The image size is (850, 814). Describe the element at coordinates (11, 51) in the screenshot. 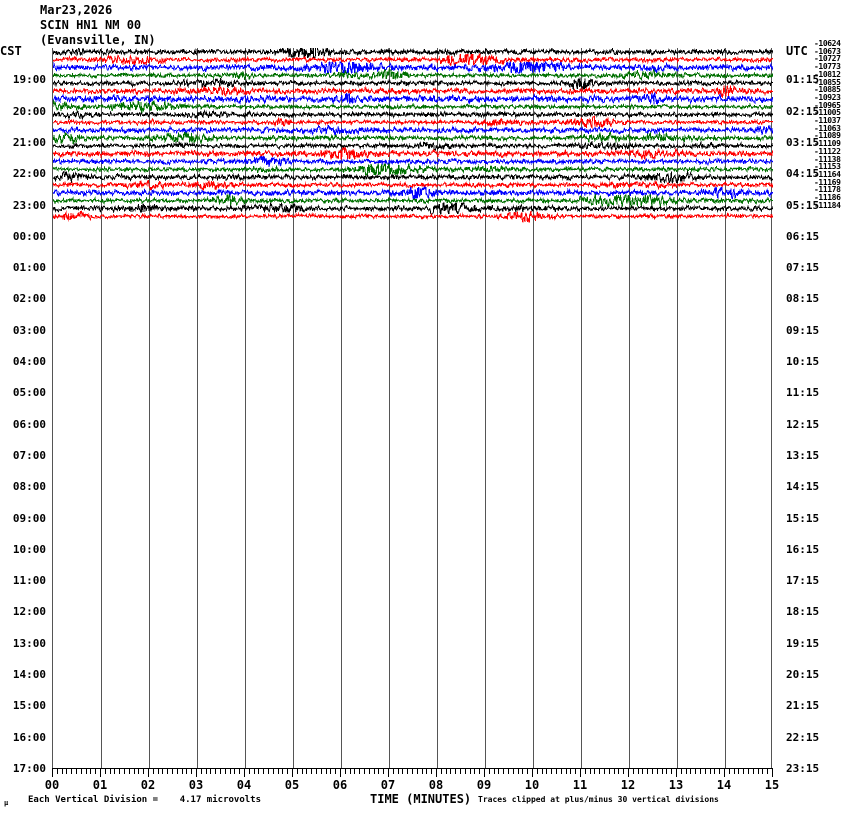

I see `left-axis-corner-label: CST` at that location.